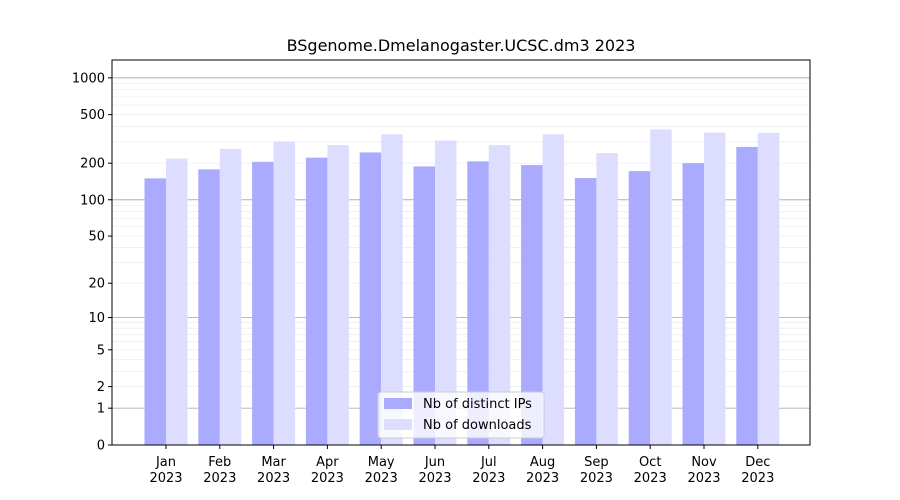  What do you see at coordinates (704, 462) in the screenshot?
I see `x-tick-label-month: Nov` at bounding box center [704, 462].